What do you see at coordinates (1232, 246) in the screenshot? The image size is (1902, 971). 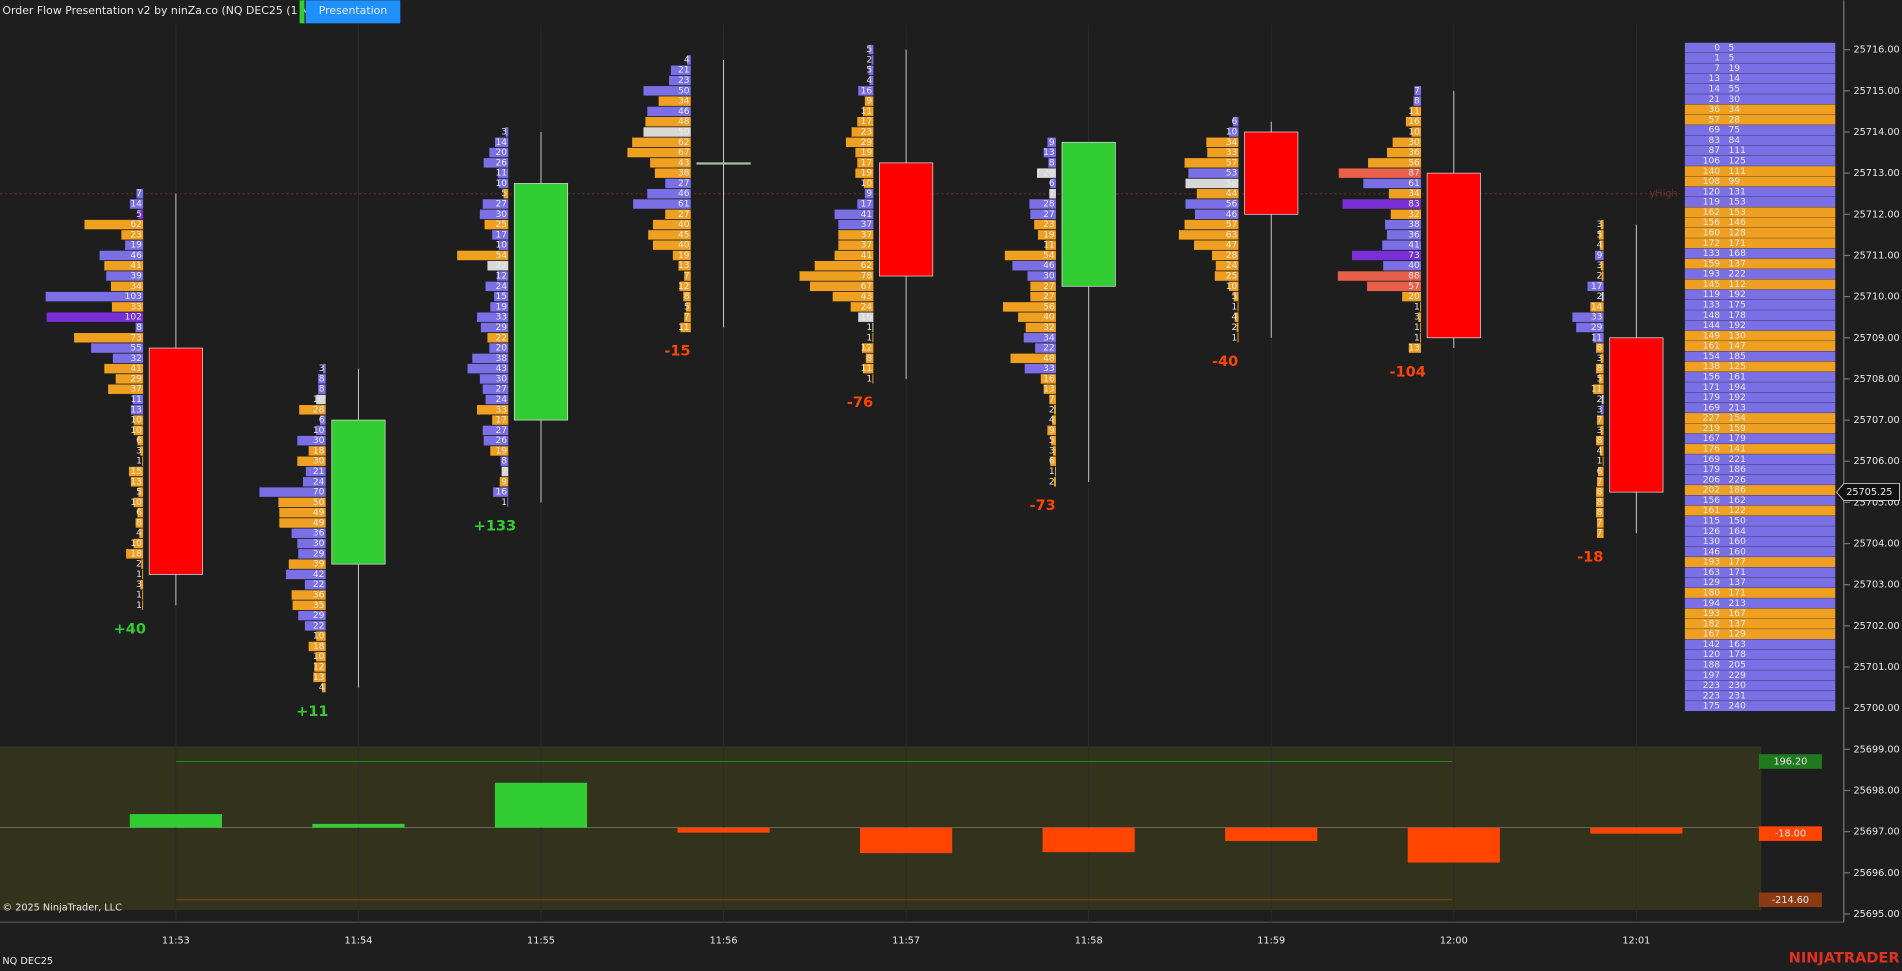 I see `footprint-label: 47` at bounding box center [1232, 246].